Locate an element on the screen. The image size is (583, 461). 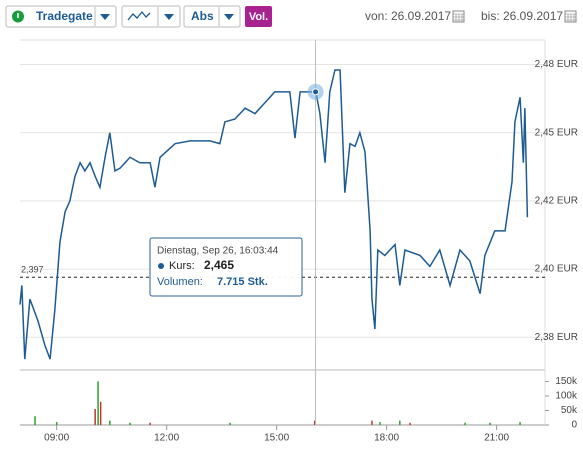
y-tick-label: 2,42 EUR is located at coordinates (556, 201).